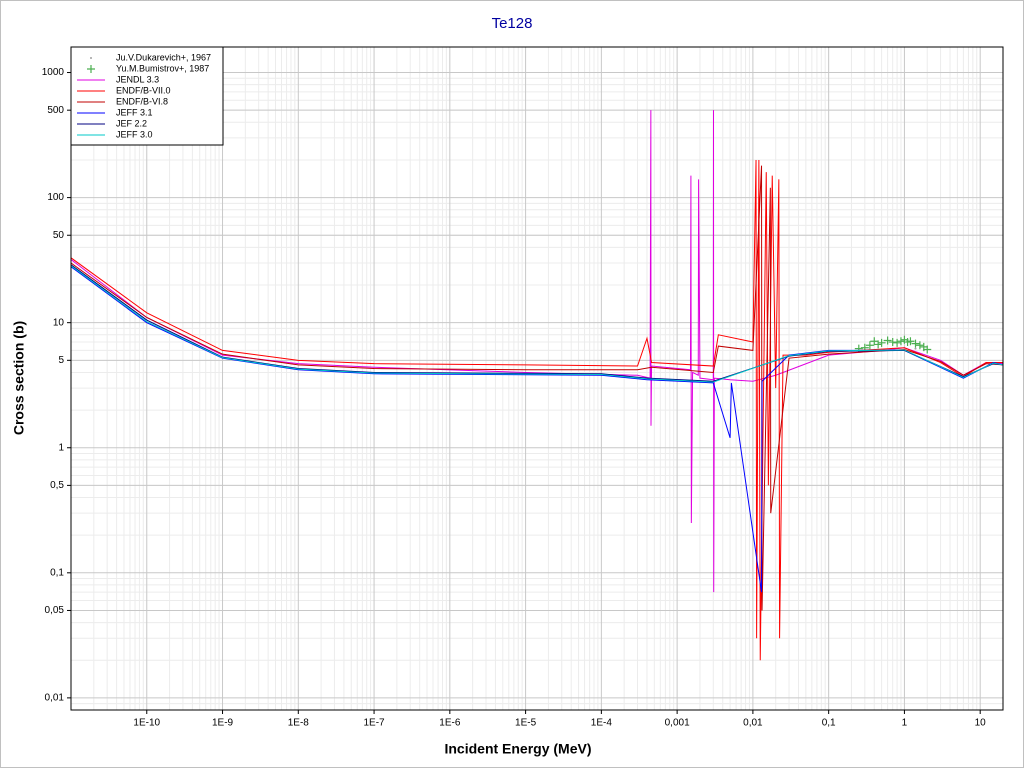 Image resolution: width=1024 pixels, height=768 pixels. Describe the element at coordinates (375, 723) in the screenshot. I see `x-tick-label: 1E-7` at that location.